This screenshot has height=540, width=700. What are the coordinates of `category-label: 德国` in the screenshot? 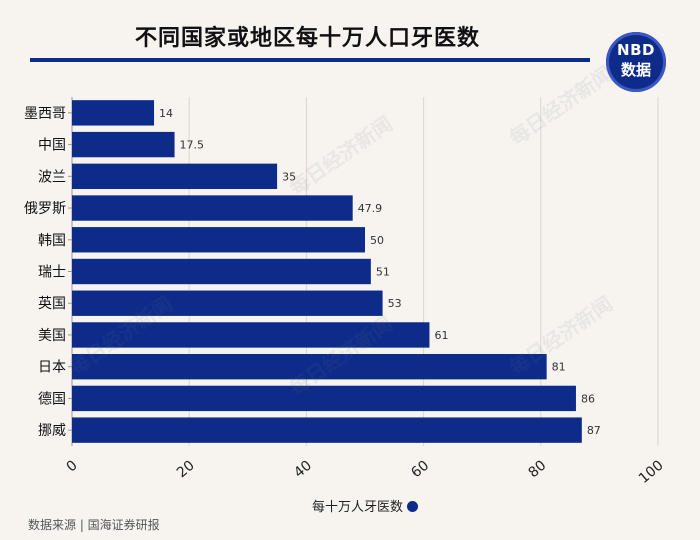 It's located at (52, 399).